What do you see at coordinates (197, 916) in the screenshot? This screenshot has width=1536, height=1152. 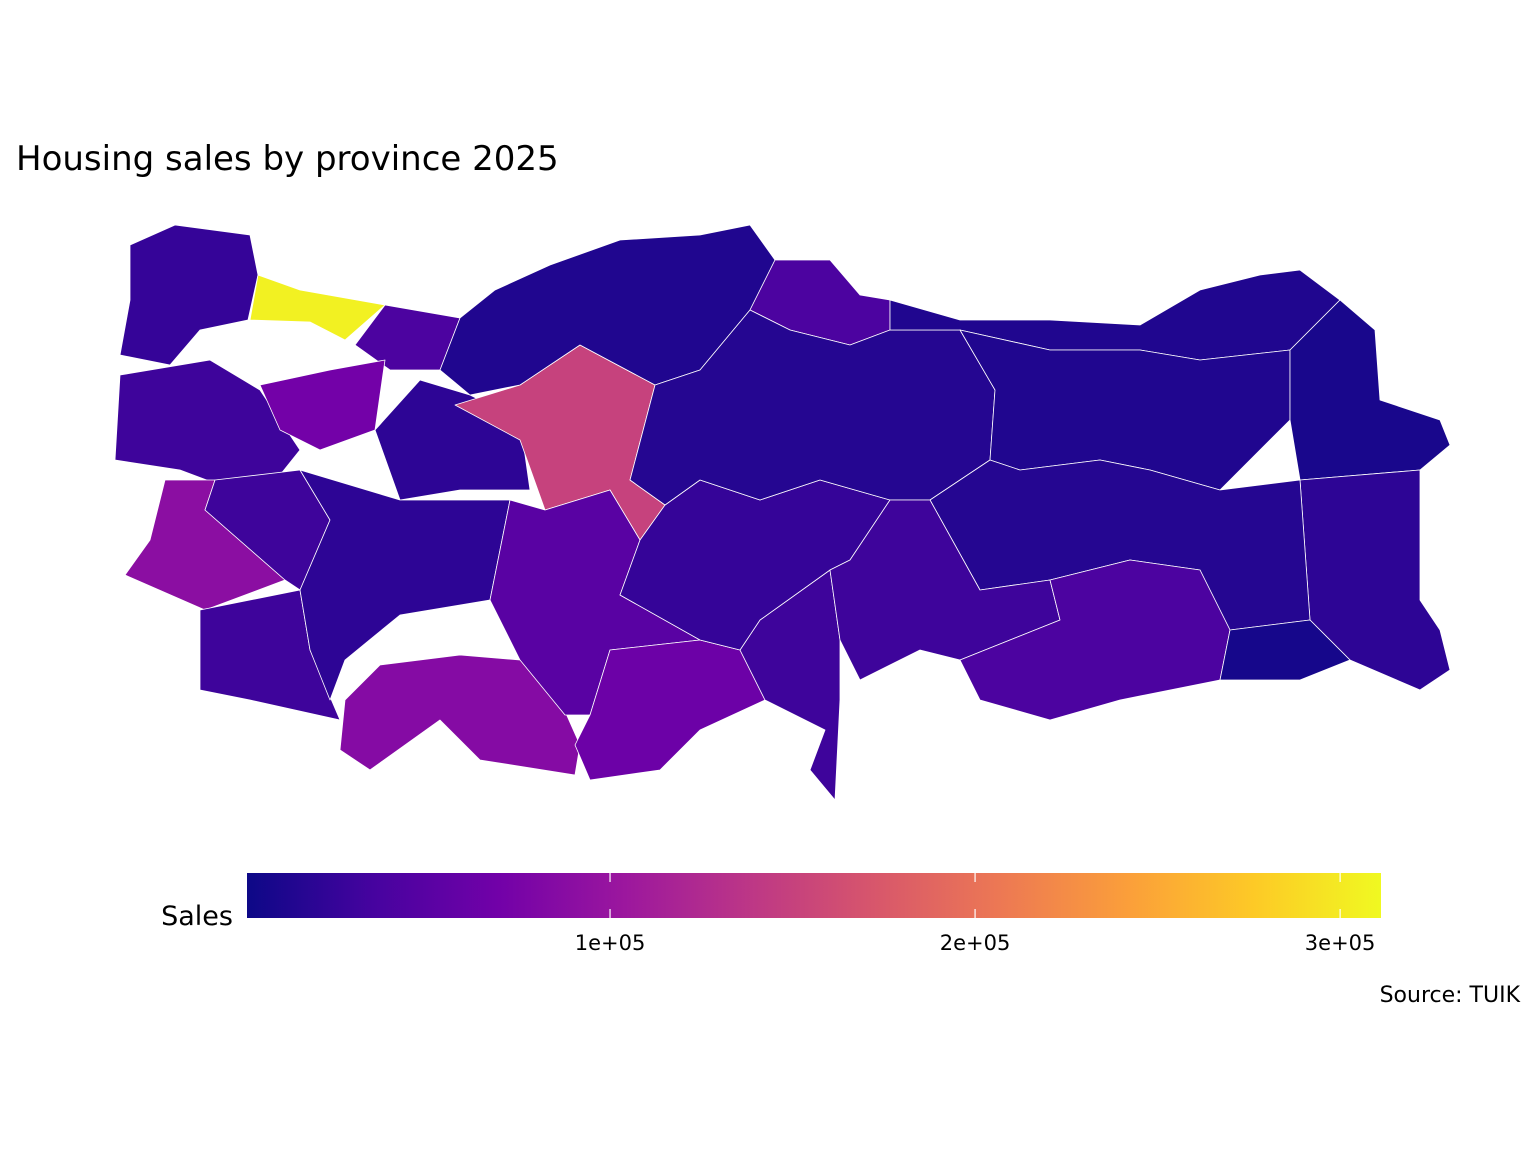 I see `legend-title: Sales` at bounding box center [197, 916].